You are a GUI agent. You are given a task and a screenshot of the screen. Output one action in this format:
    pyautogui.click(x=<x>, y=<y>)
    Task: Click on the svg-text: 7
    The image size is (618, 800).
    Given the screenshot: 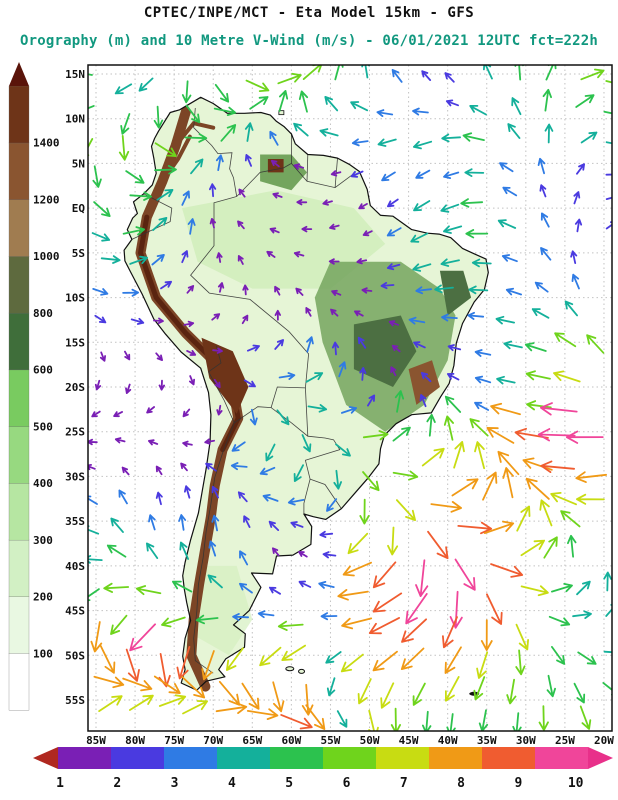 What is the action you would take?
    pyautogui.click(x=404, y=783)
    